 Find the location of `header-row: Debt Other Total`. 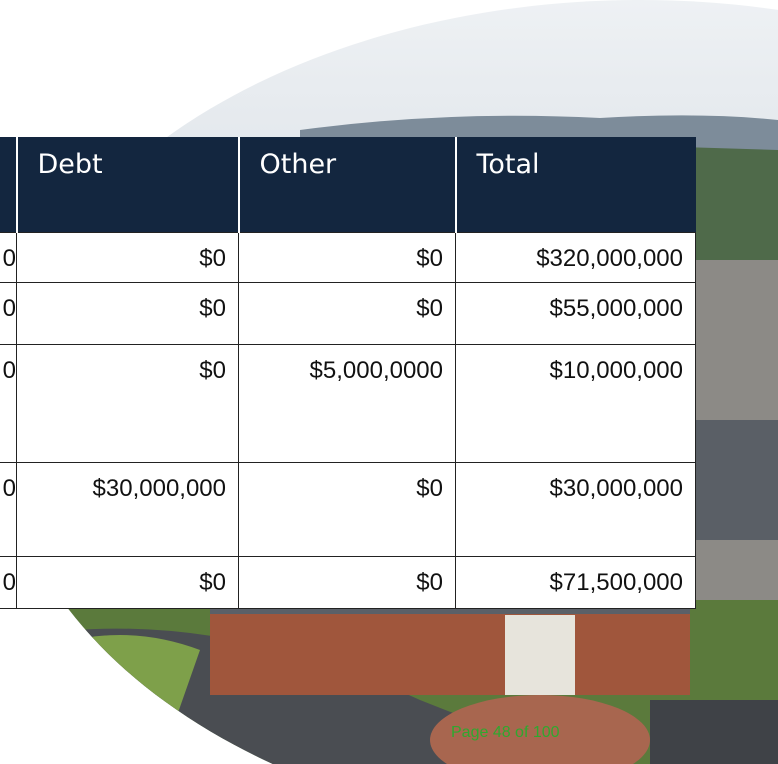

header-row: Debt Other Total is located at coordinates (348, 185).